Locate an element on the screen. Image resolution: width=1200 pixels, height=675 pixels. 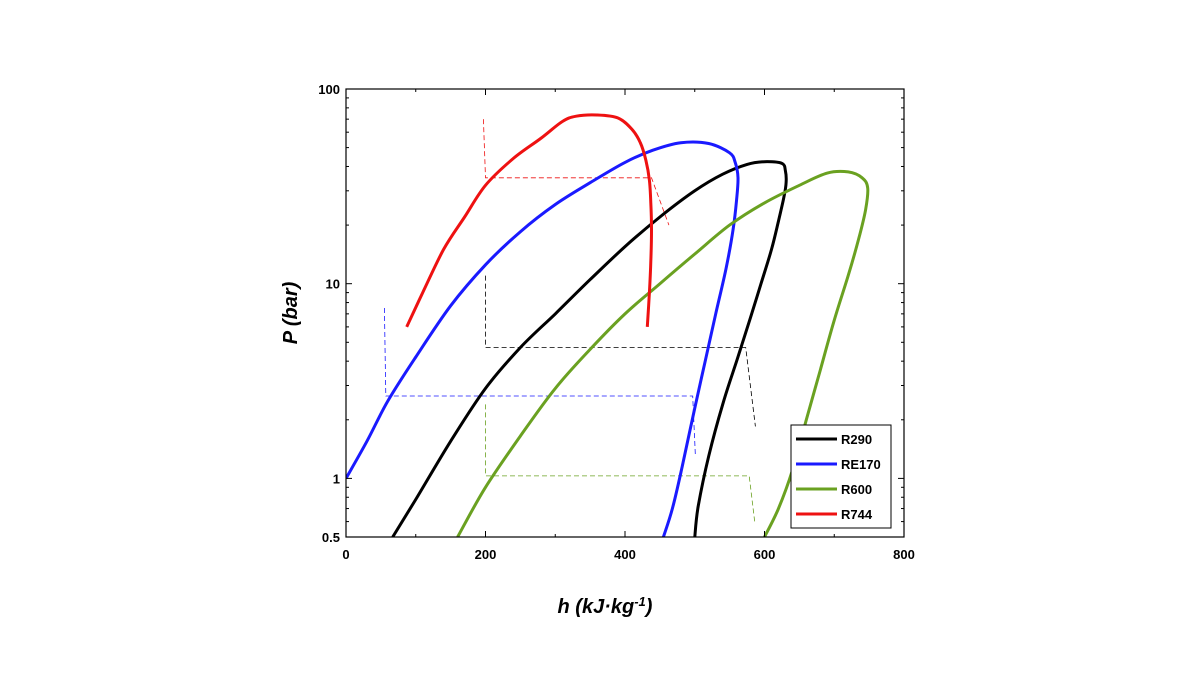
y-tick-label: 1 is located at coordinates (336, 478).